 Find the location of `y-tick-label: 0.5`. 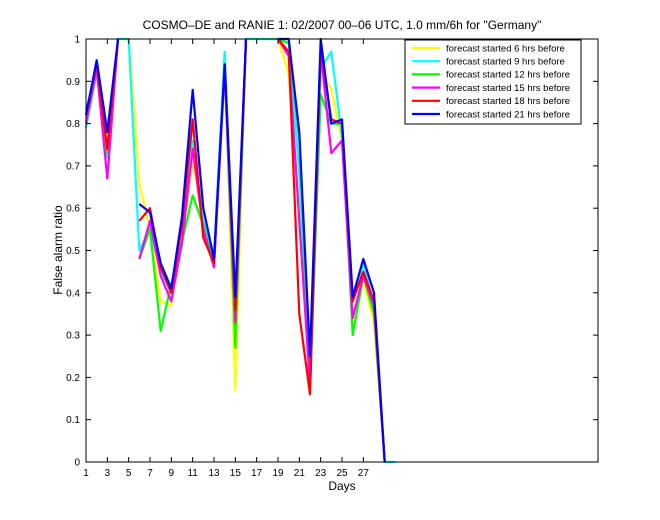

y-tick-label: 0.5 is located at coordinates (73, 251).